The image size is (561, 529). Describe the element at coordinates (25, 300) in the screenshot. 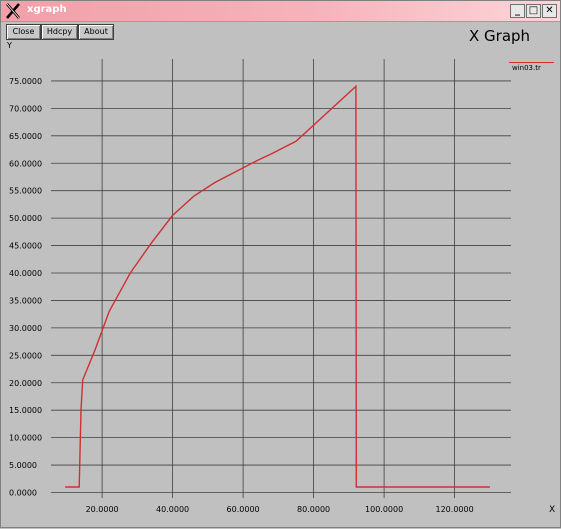

I see `y-tick-label: 35.0000` at that location.